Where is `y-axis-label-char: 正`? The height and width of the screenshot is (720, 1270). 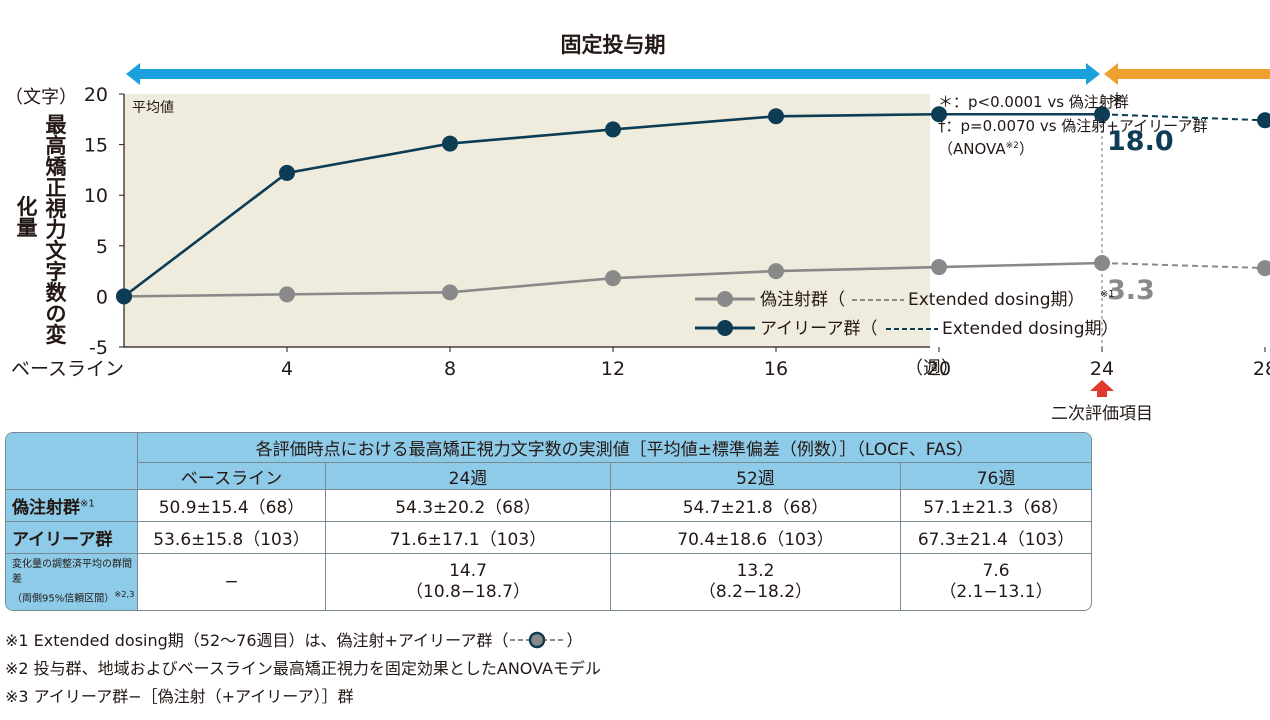 y-axis-label-char: 正 is located at coordinates (56, 188).